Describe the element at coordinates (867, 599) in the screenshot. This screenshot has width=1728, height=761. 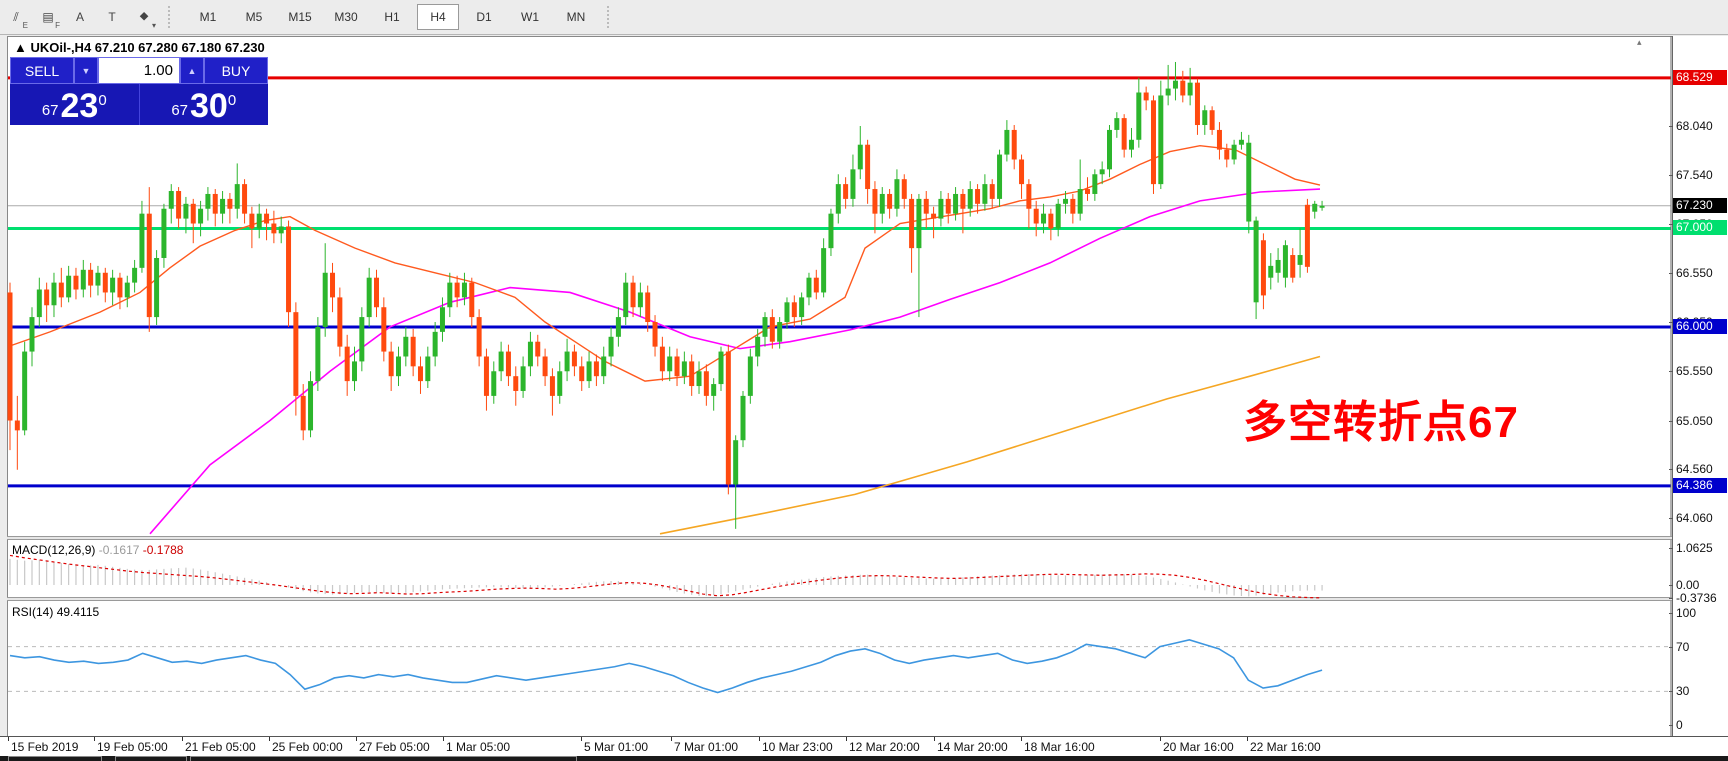
I see `panel-splitter-rsi` at that location.